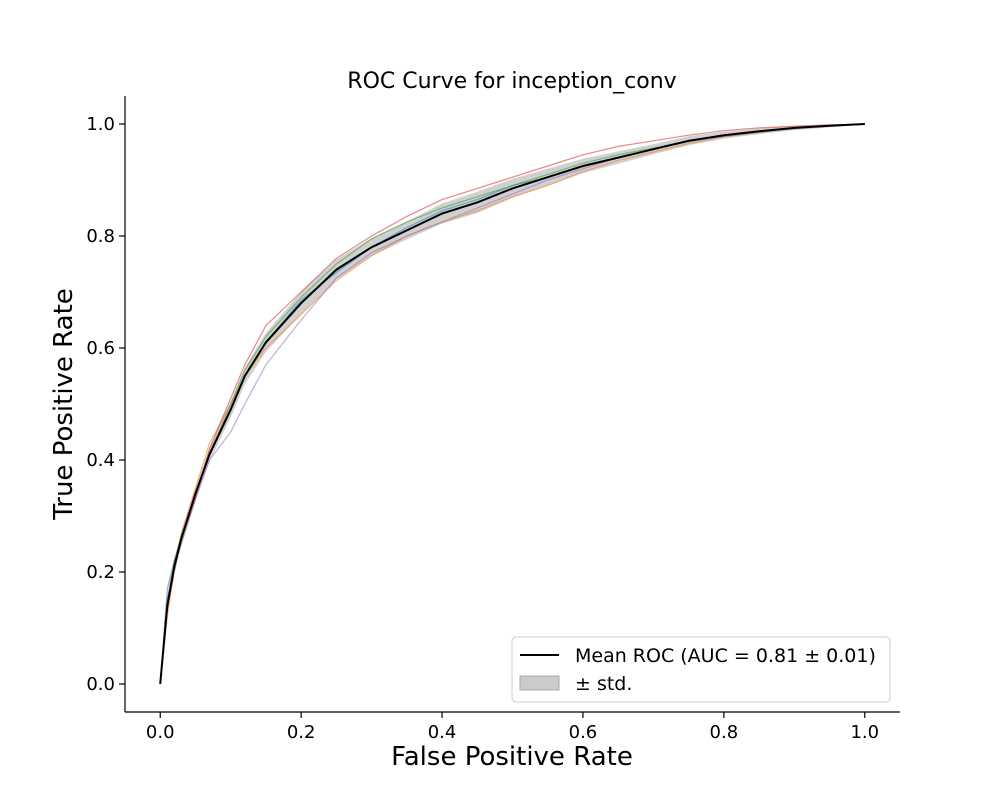 This screenshot has height=800, width=1000. Describe the element at coordinates (512, 757) in the screenshot. I see `x-axis-label: False Positive Rate` at that location.